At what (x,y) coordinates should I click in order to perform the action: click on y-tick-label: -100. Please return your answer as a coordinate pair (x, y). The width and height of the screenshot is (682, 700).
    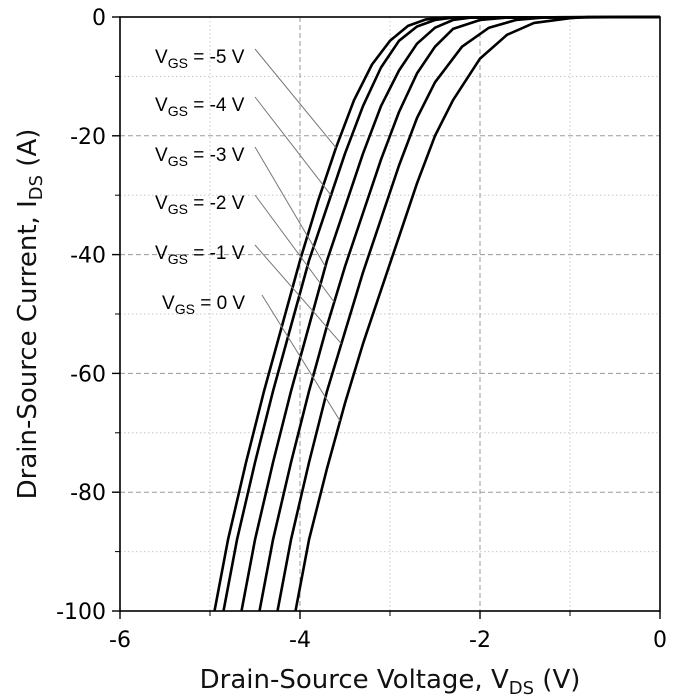
    Looking at the image, I should click on (81, 612).